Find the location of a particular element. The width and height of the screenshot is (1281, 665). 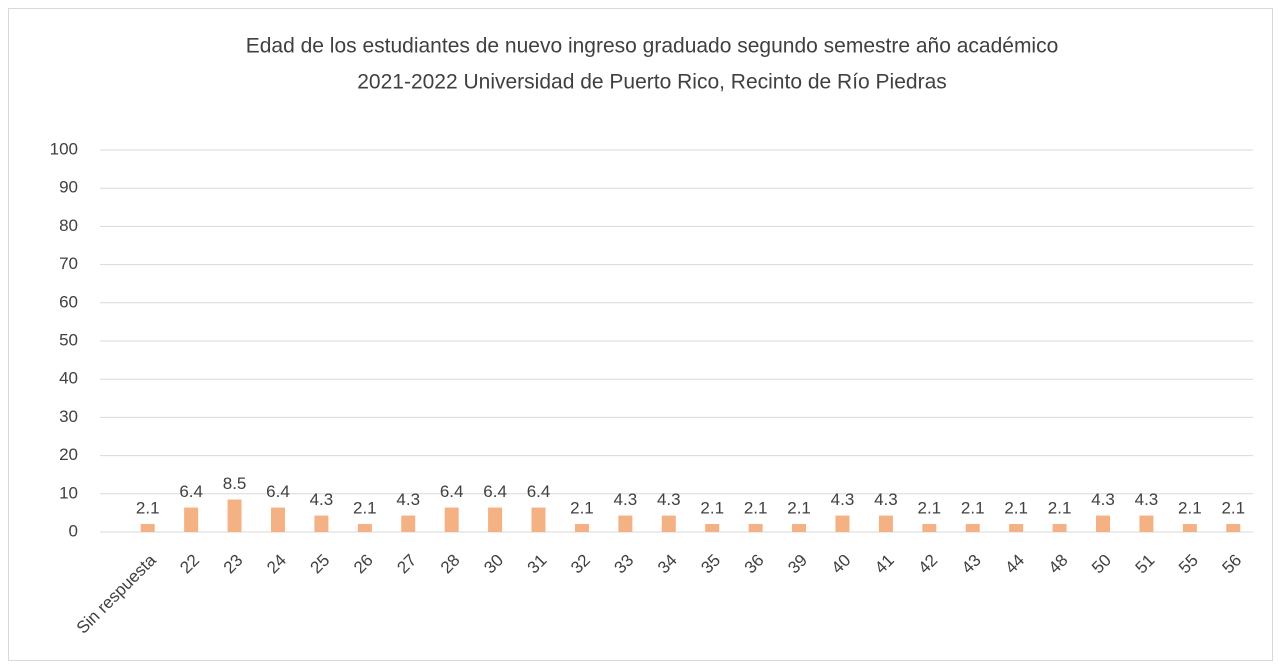

y-tick-label: 10 is located at coordinates (68, 492).